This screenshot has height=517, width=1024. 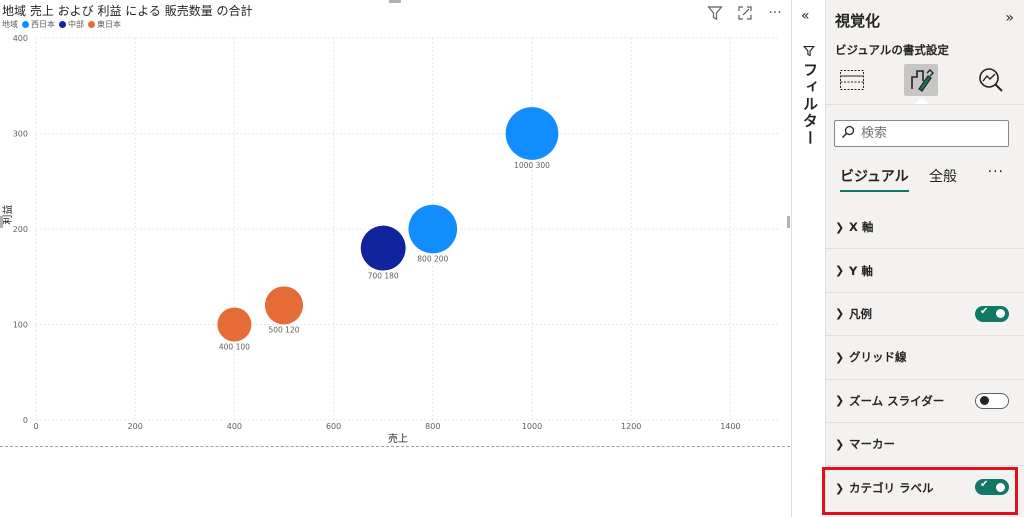 I want to click on format-search-box, so click(x=921, y=133).